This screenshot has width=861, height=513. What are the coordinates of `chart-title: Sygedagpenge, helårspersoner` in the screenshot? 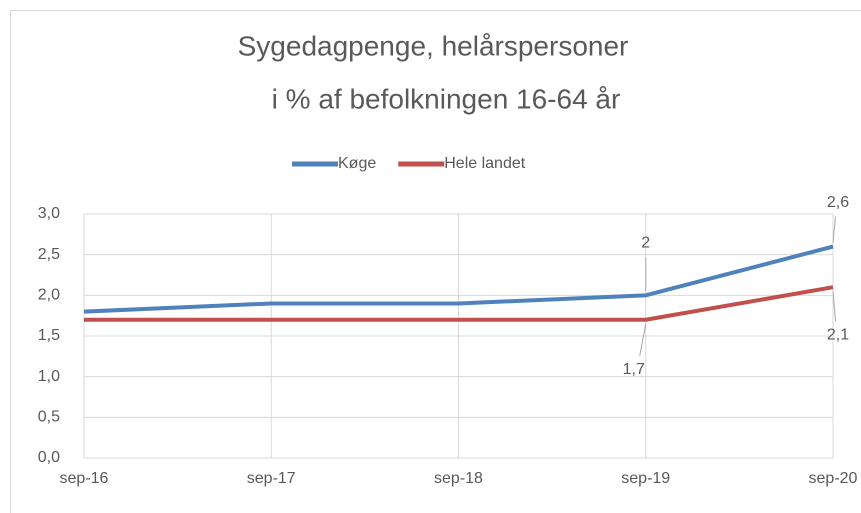 It's located at (433, 45).